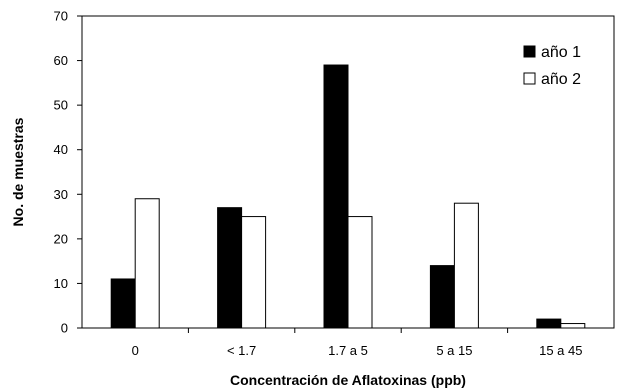  I want to click on x-tick-label: 0, so click(135, 350).